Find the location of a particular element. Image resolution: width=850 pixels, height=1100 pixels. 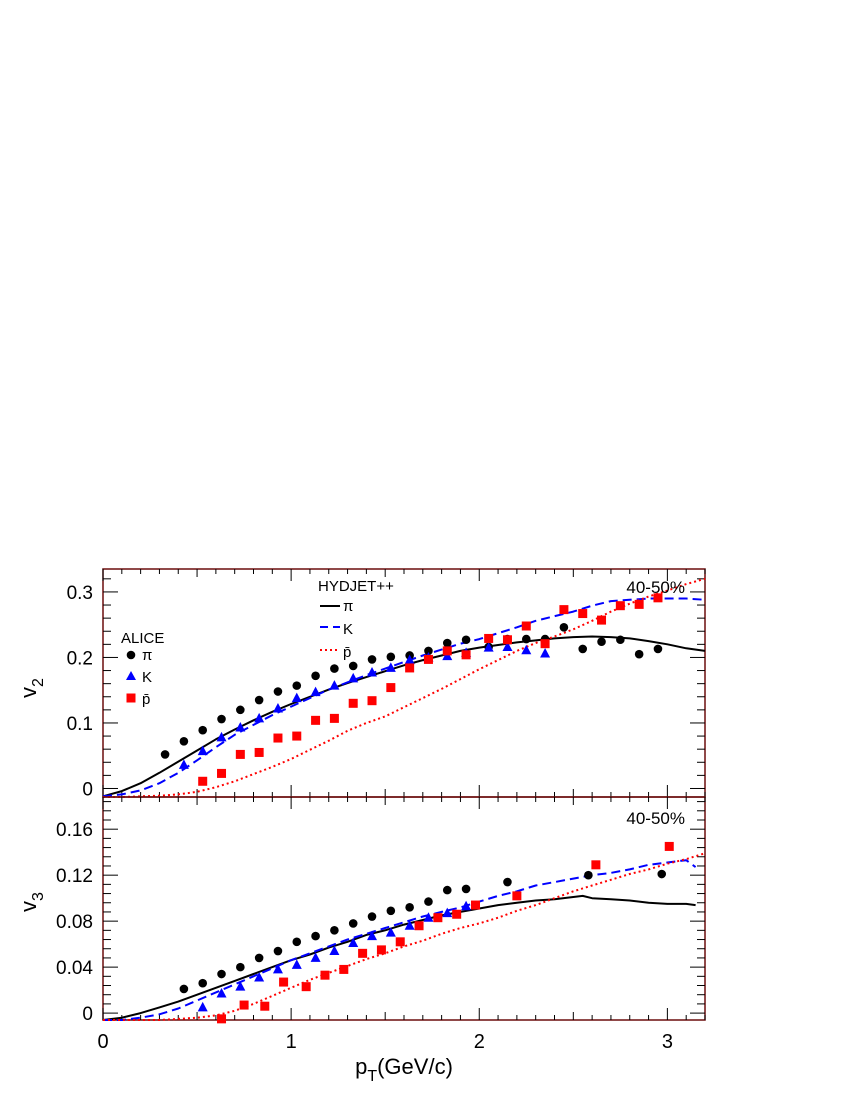

legend-data: ALICE π K p̄ is located at coordinates (142, 669).